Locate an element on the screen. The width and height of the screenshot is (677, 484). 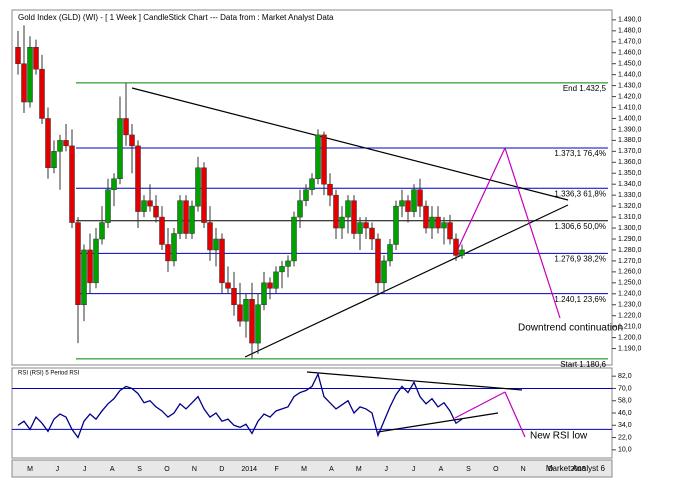
y-tick-label: 1.420,0 is located at coordinates (629, 96).